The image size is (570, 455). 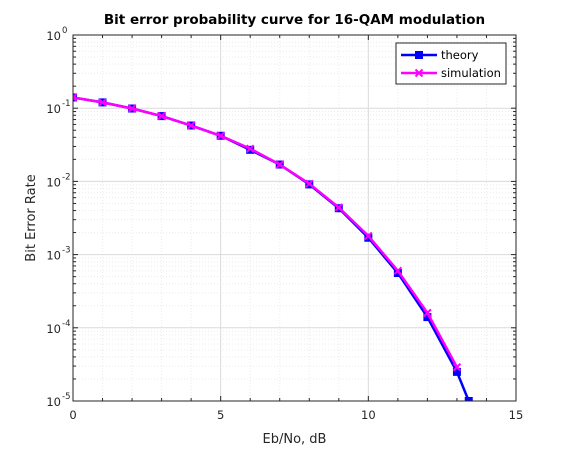 I want to click on legend-box, so click(x=451, y=63).